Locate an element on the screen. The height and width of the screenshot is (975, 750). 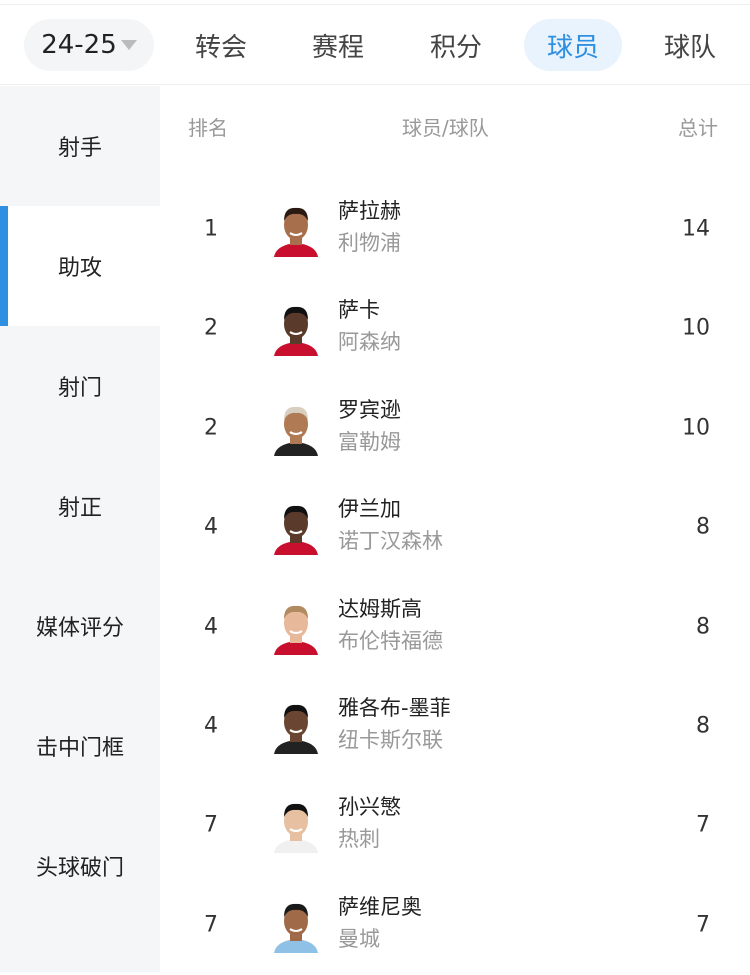
player-name: 雅各布-墨菲 is located at coordinates (394, 708).